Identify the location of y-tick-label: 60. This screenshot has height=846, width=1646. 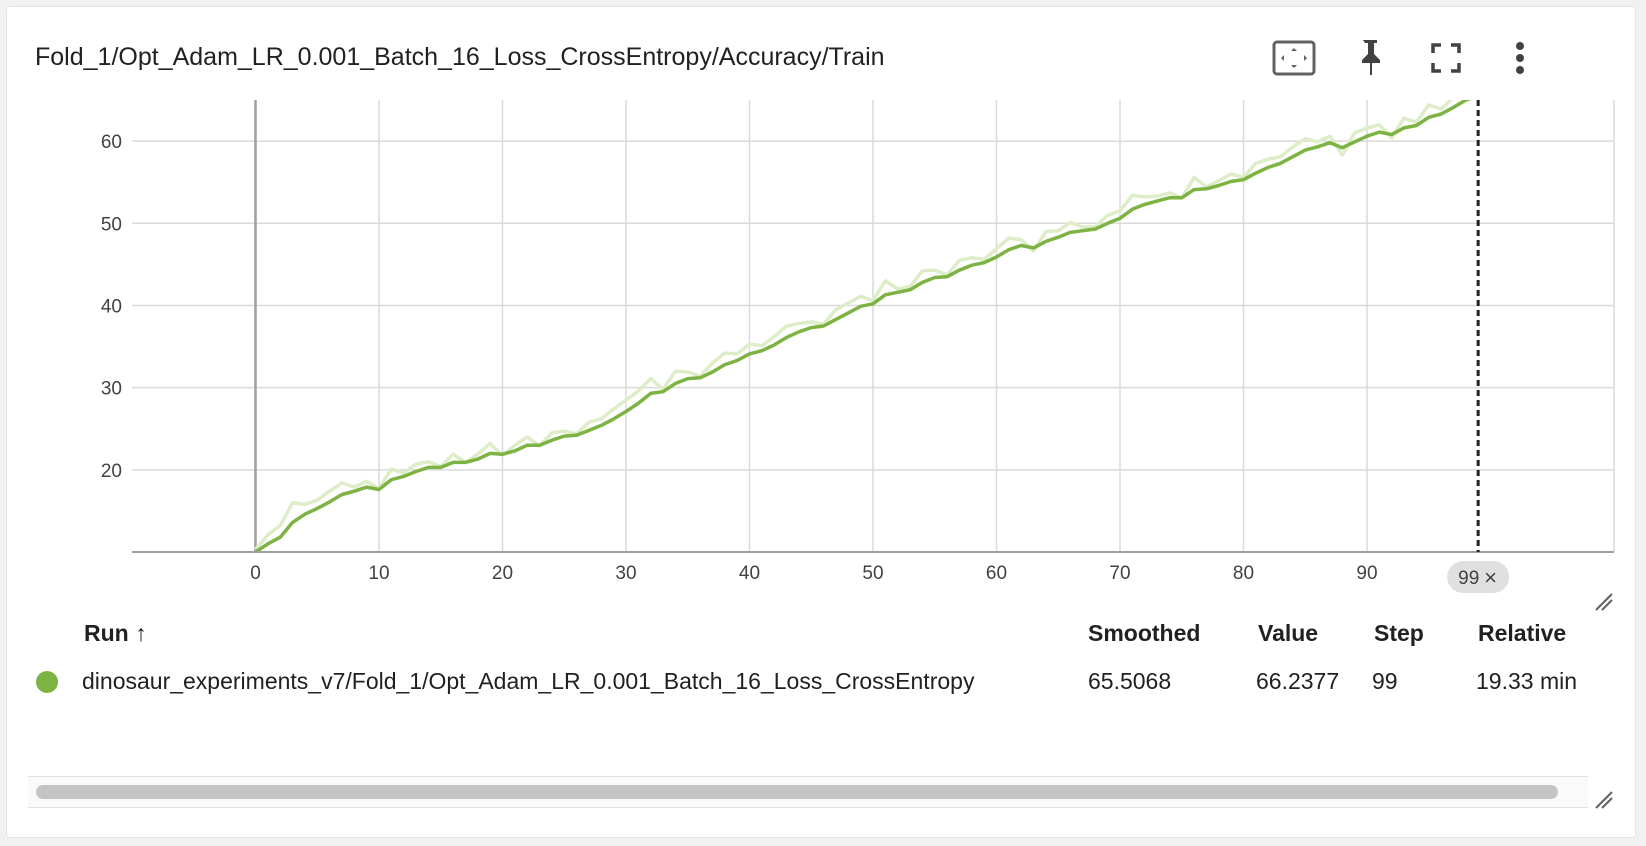
(111, 142).